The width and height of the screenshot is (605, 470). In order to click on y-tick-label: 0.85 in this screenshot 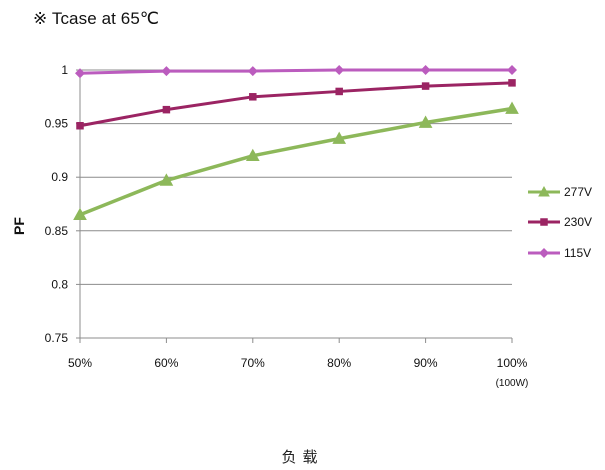, I will do `click(57, 231)`.